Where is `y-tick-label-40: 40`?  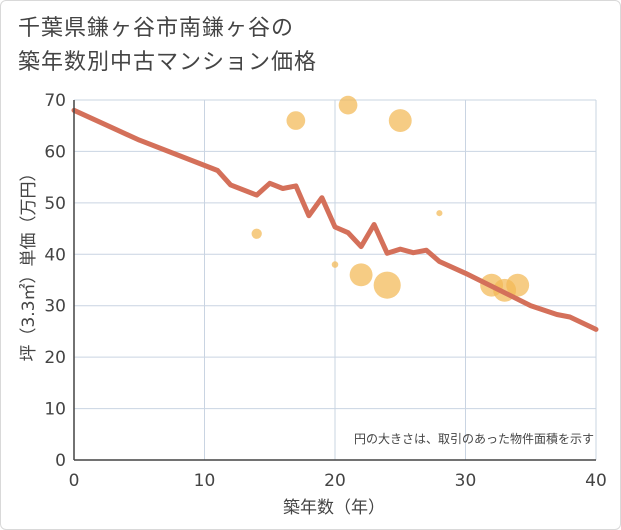 y-tick-label-40: 40 is located at coordinates (55, 255).